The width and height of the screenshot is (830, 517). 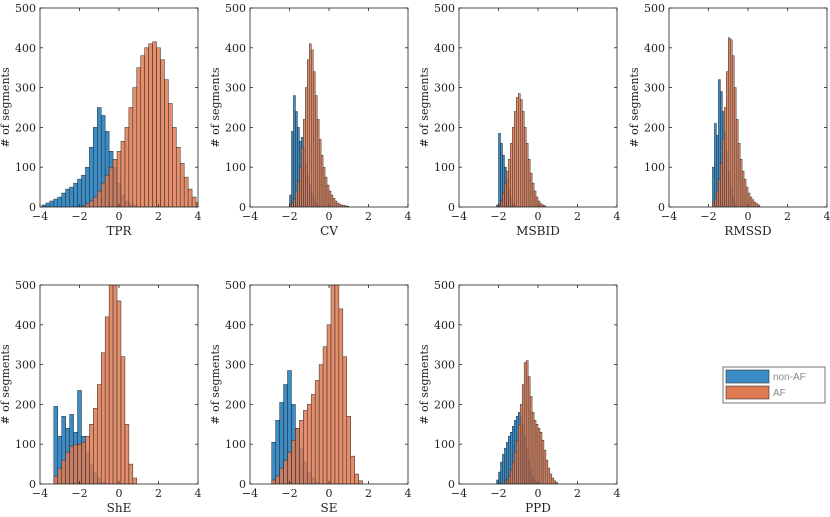 I want to click on bar-non-af-rmssd, so click(x=715, y=165).